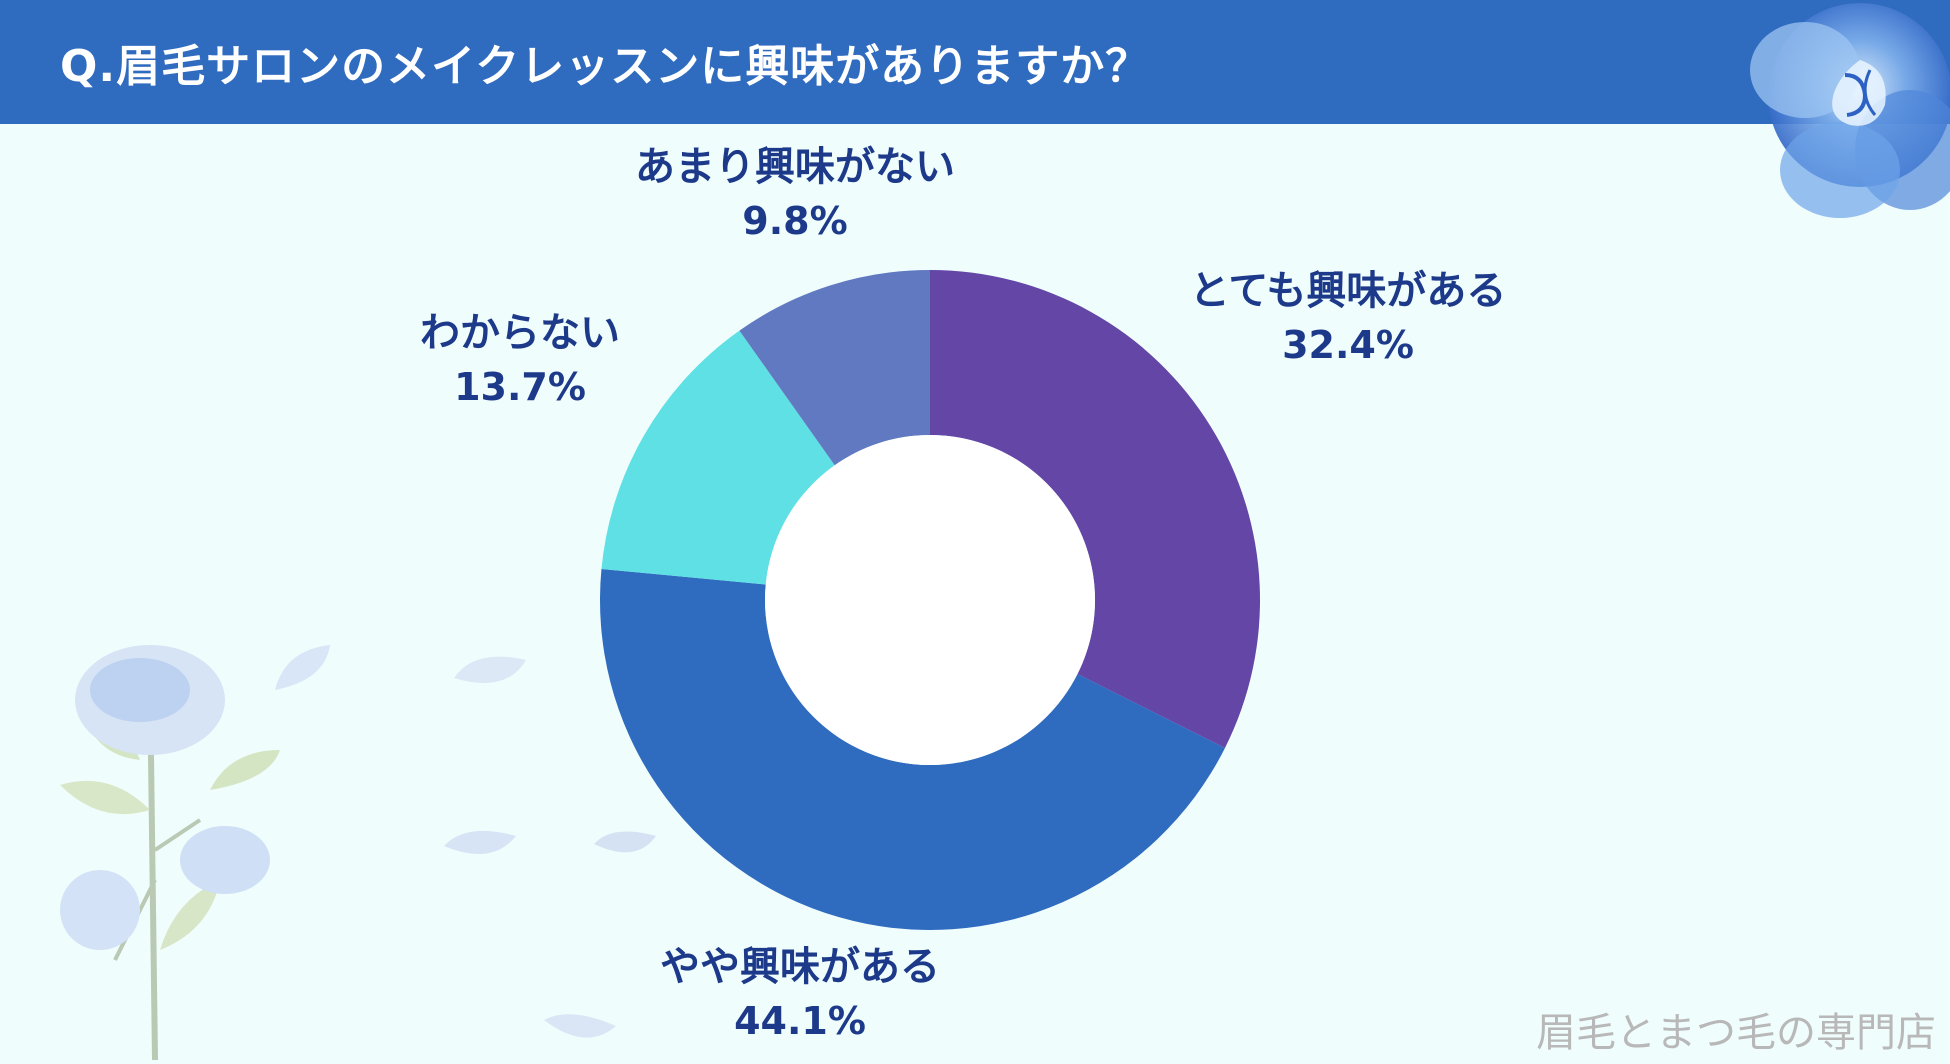  What do you see at coordinates (605, 66) in the screenshot?
I see `page-title: Q.眉毛サロンのメイクレッスンに興味がありますか？` at bounding box center [605, 66].